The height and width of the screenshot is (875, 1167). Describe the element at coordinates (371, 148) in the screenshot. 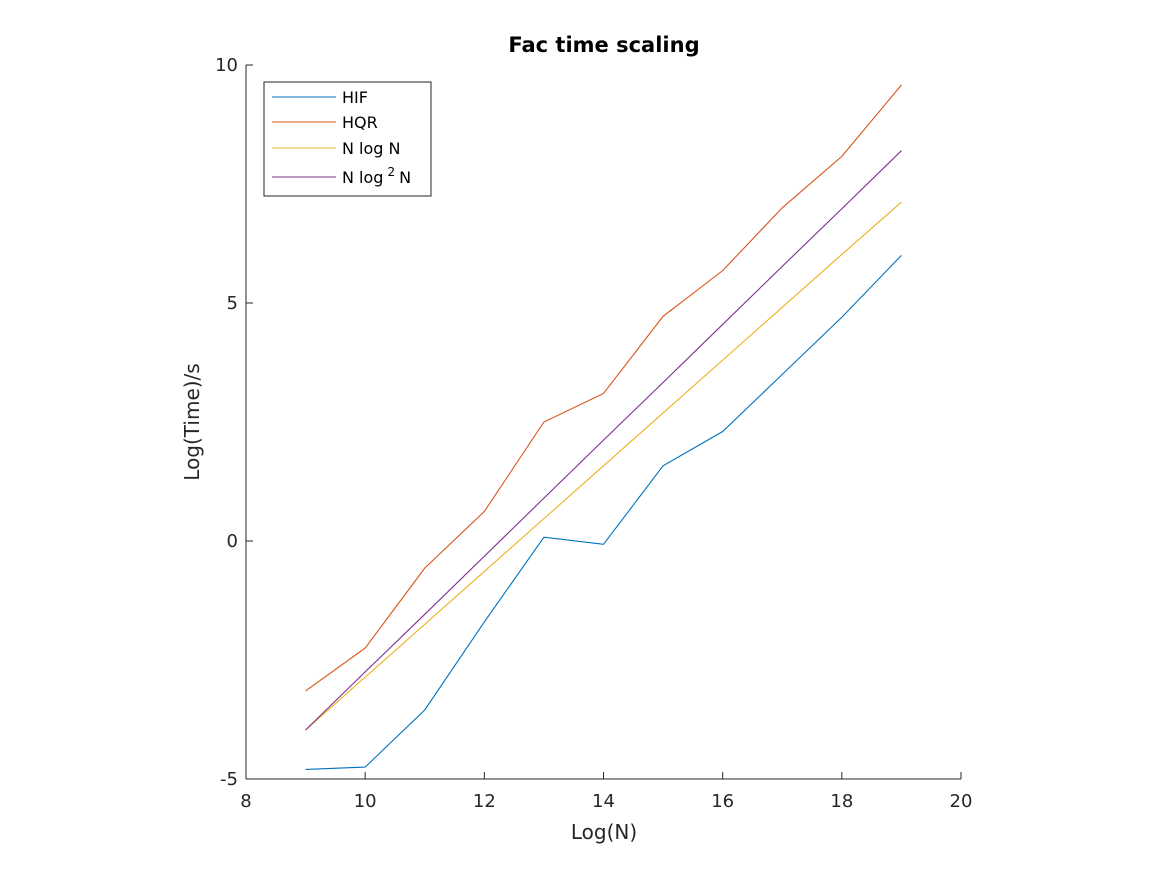

I see `legend-label-nlogn: N log N` at that location.